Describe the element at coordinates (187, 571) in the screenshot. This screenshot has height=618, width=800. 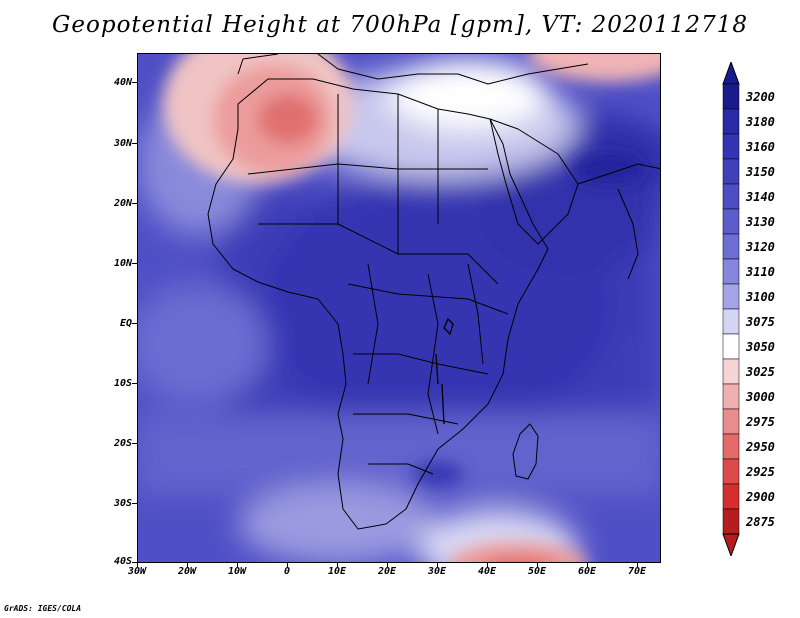
I see `lon-label: 20W` at that location.